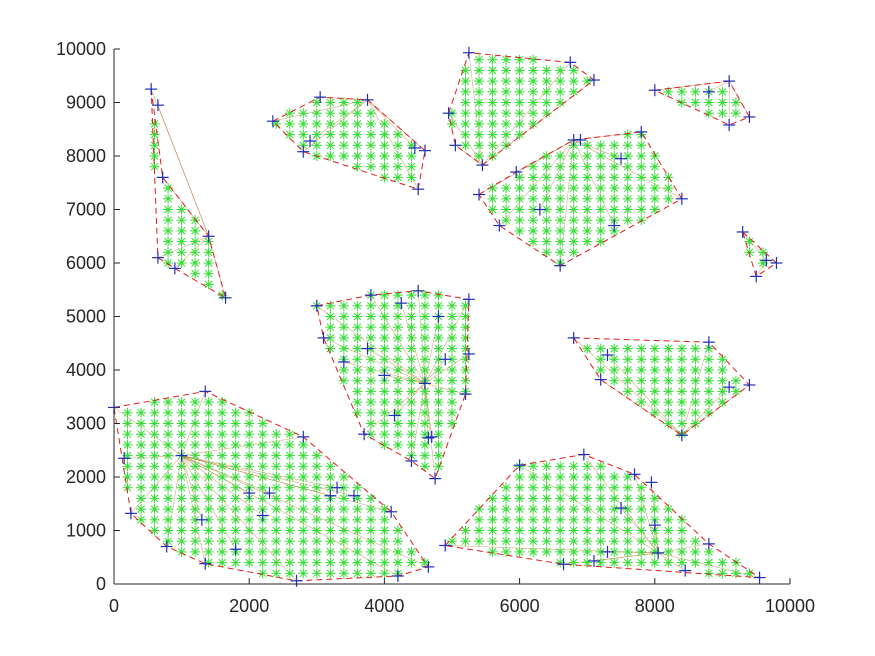 This screenshot has width=875, height=656. I want to click on y-tick-label: 3000, so click(86, 424).